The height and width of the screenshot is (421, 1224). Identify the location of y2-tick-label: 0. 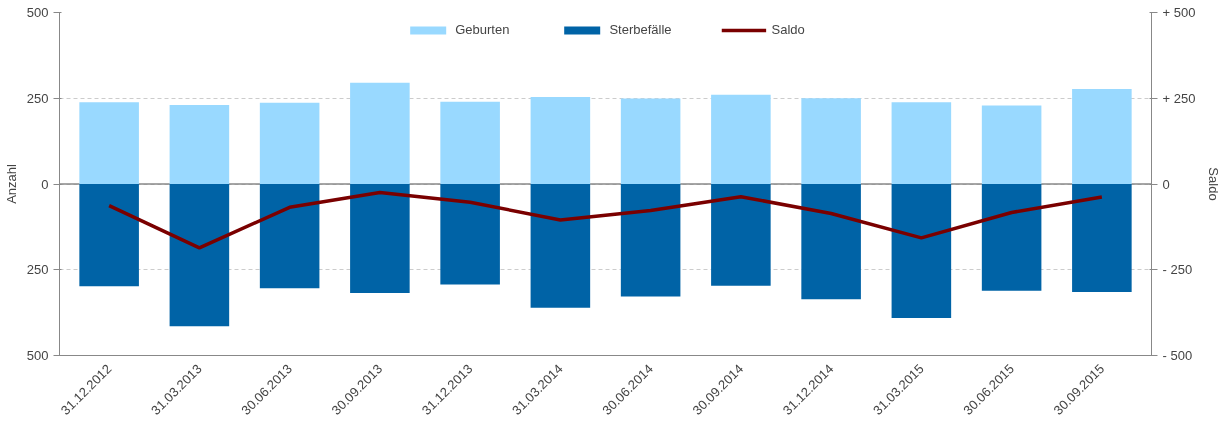
(1166, 184).